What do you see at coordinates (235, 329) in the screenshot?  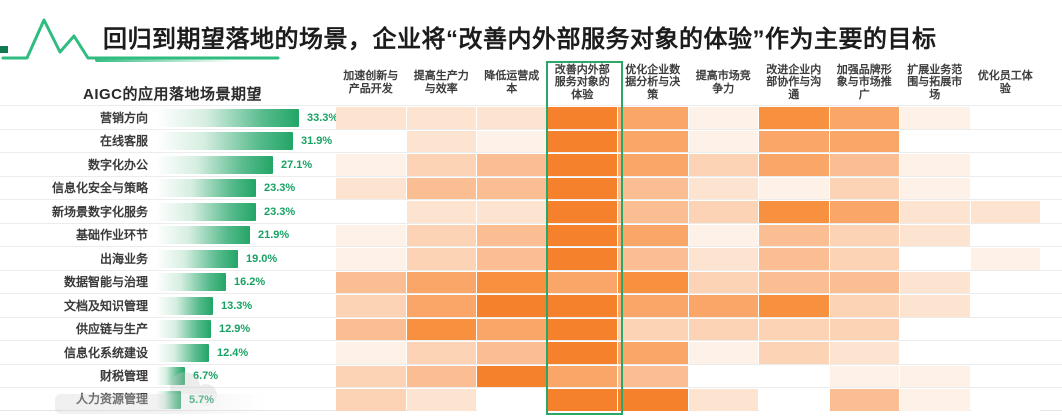 I see `bar-value: 12.9%` at bounding box center [235, 329].